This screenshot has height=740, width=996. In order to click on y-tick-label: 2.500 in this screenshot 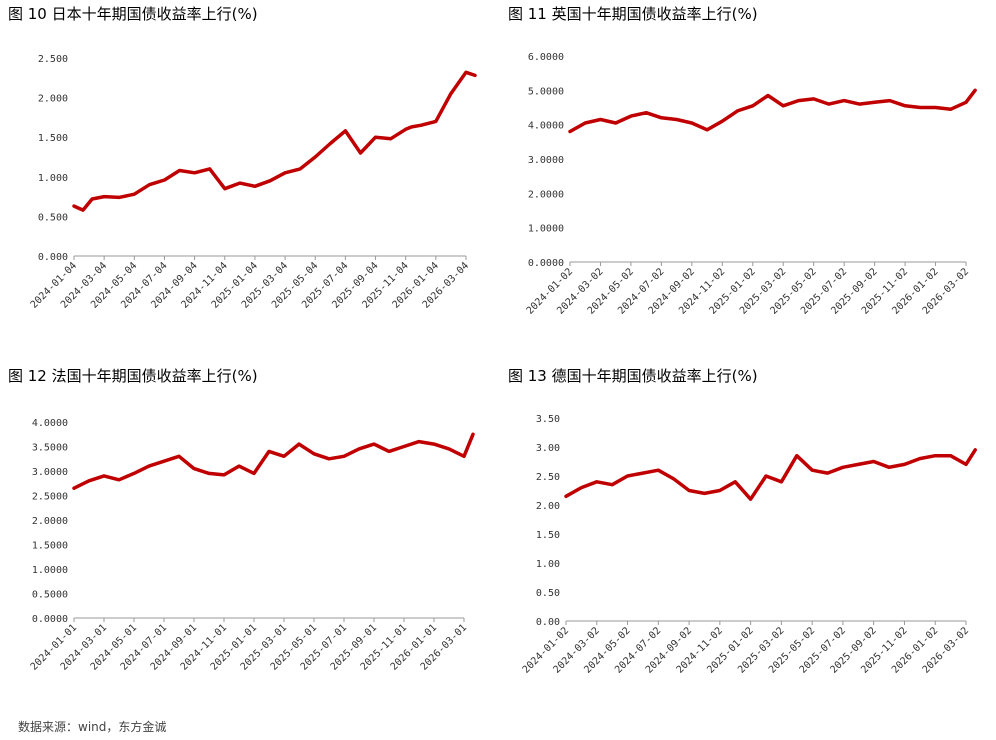, I will do `click(53, 59)`.